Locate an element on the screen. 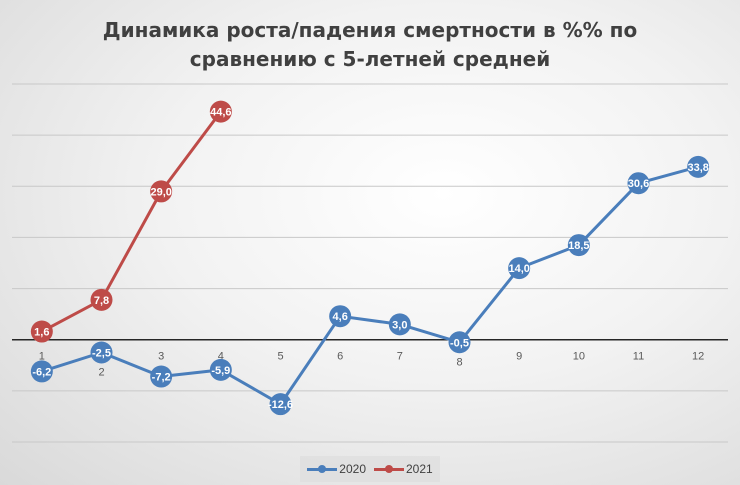  x-tick-label: 2 is located at coordinates (101, 373).